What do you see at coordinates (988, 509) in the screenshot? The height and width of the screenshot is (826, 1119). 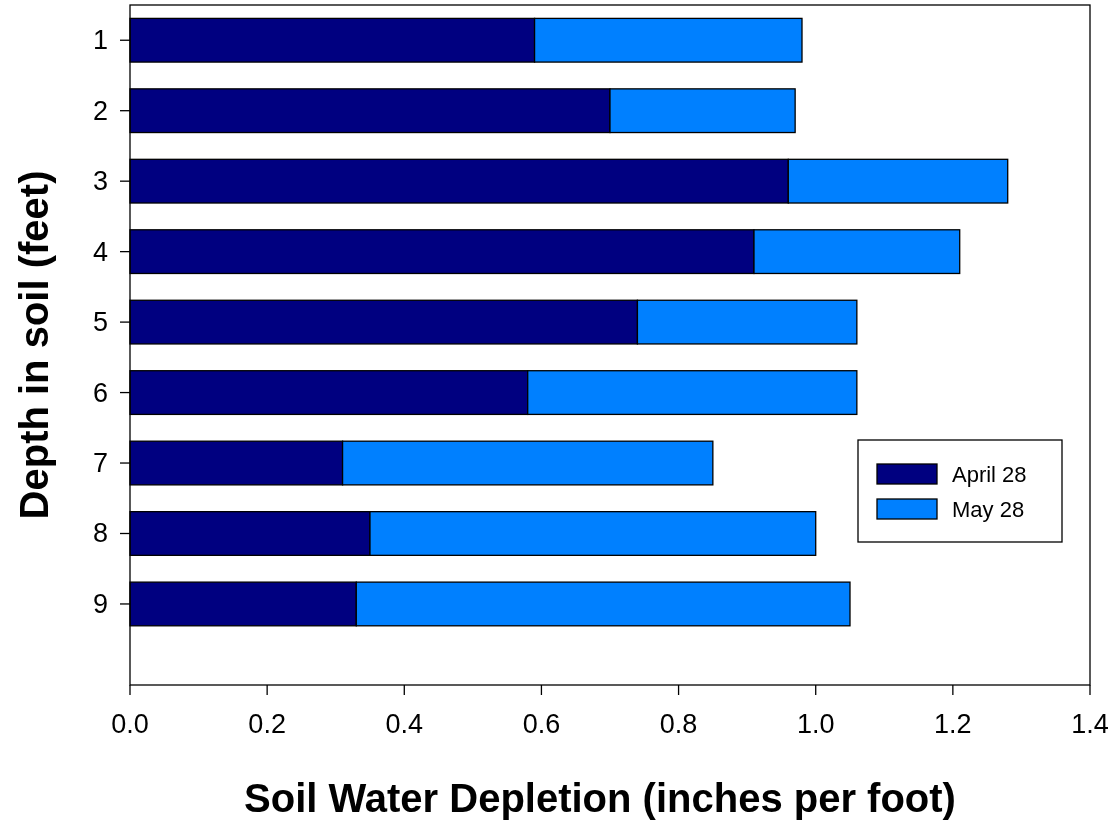 I see `legend-label: May 28` at bounding box center [988, 509].